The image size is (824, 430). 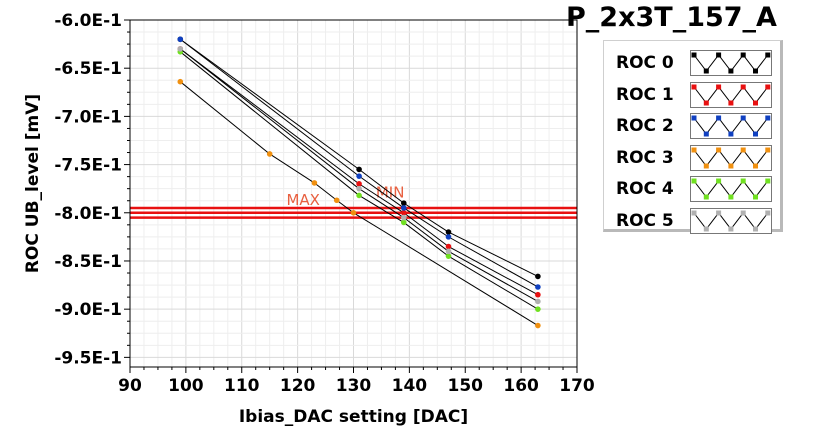 I want to click on x-tick-label: 160, so click(x=521, y=386).